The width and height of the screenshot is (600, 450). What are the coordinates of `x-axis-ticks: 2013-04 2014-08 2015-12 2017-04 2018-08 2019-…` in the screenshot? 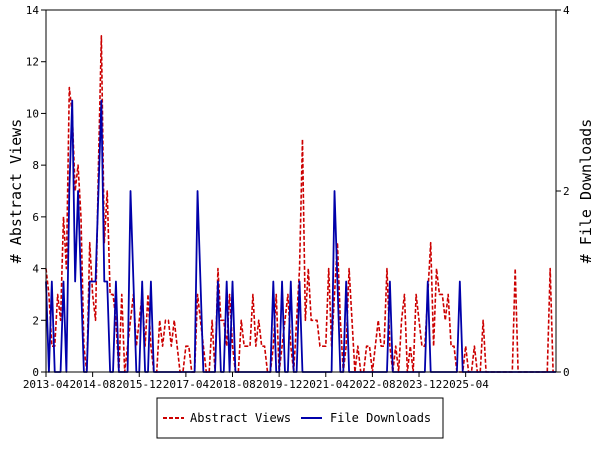 It's located at (256, 381).